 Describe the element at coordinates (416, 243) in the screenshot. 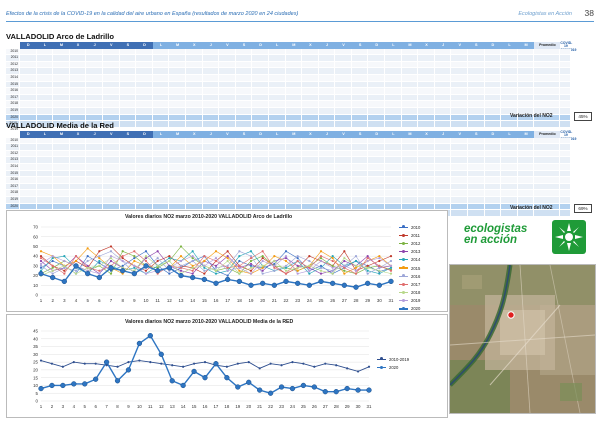

I see `legend-label: 2012` at that location.